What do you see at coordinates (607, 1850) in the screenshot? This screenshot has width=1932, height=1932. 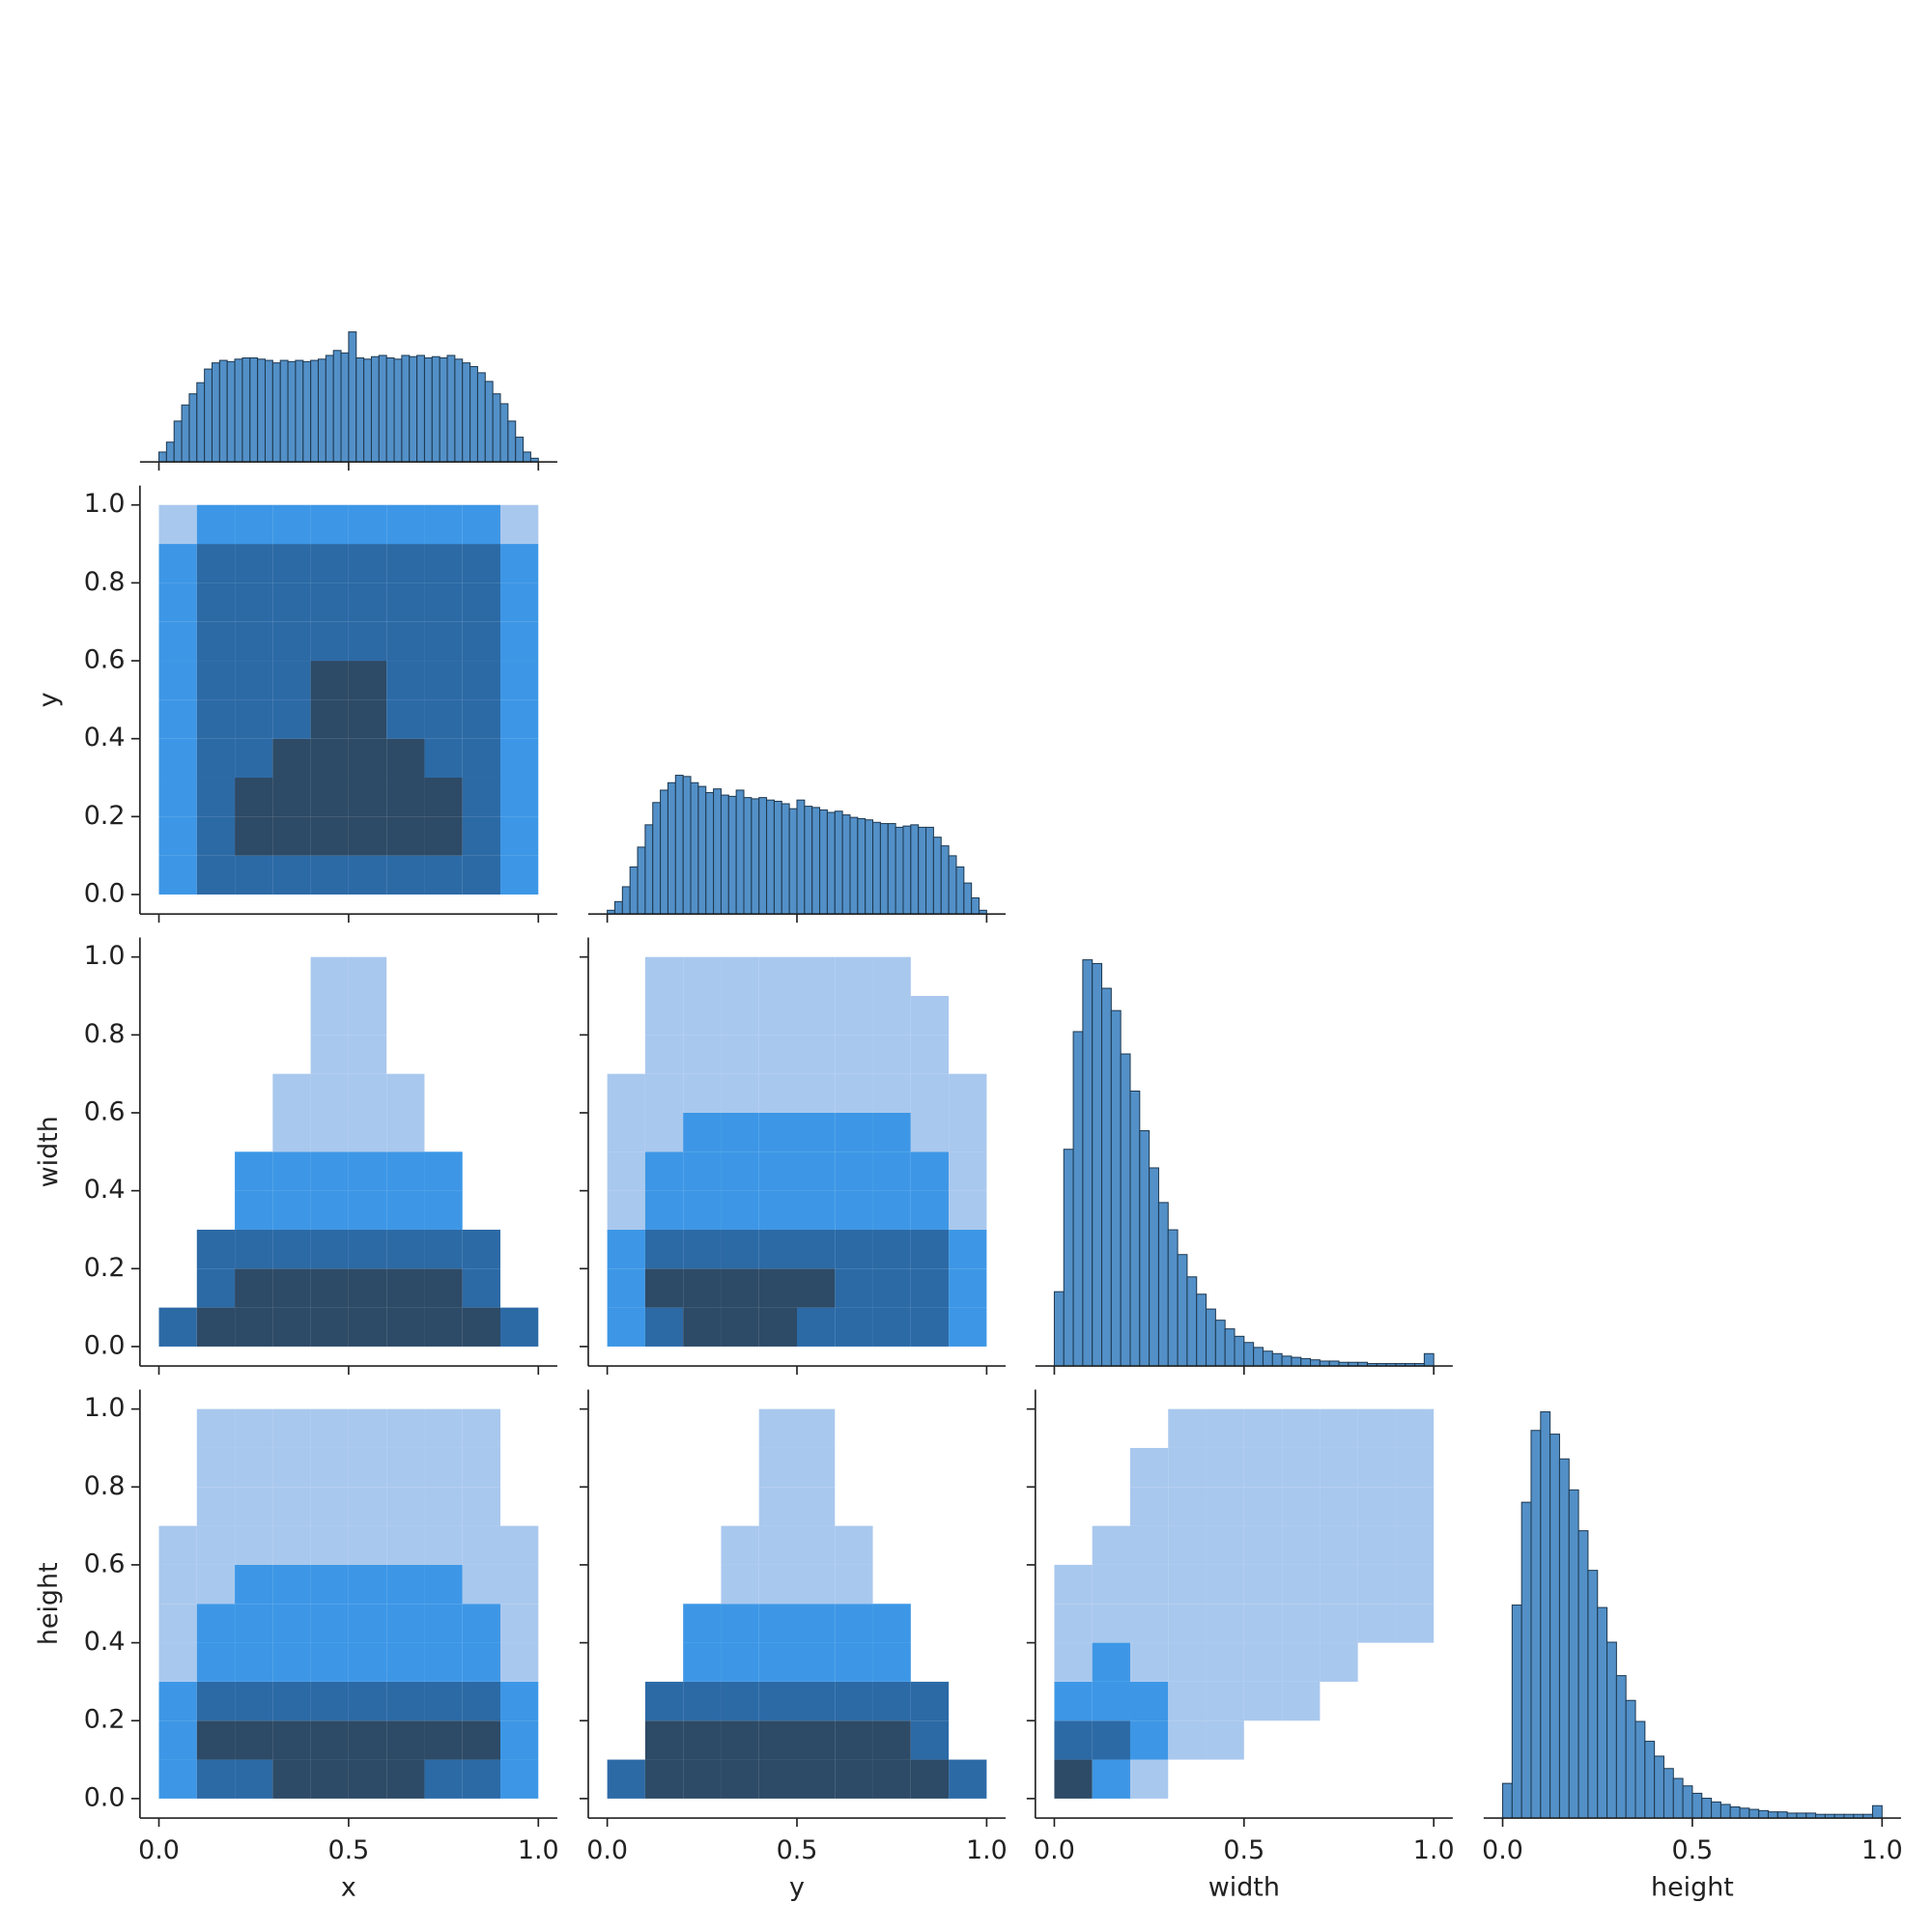 I see `x-tick-label: 0.0` at bounding box center [607, 1850].